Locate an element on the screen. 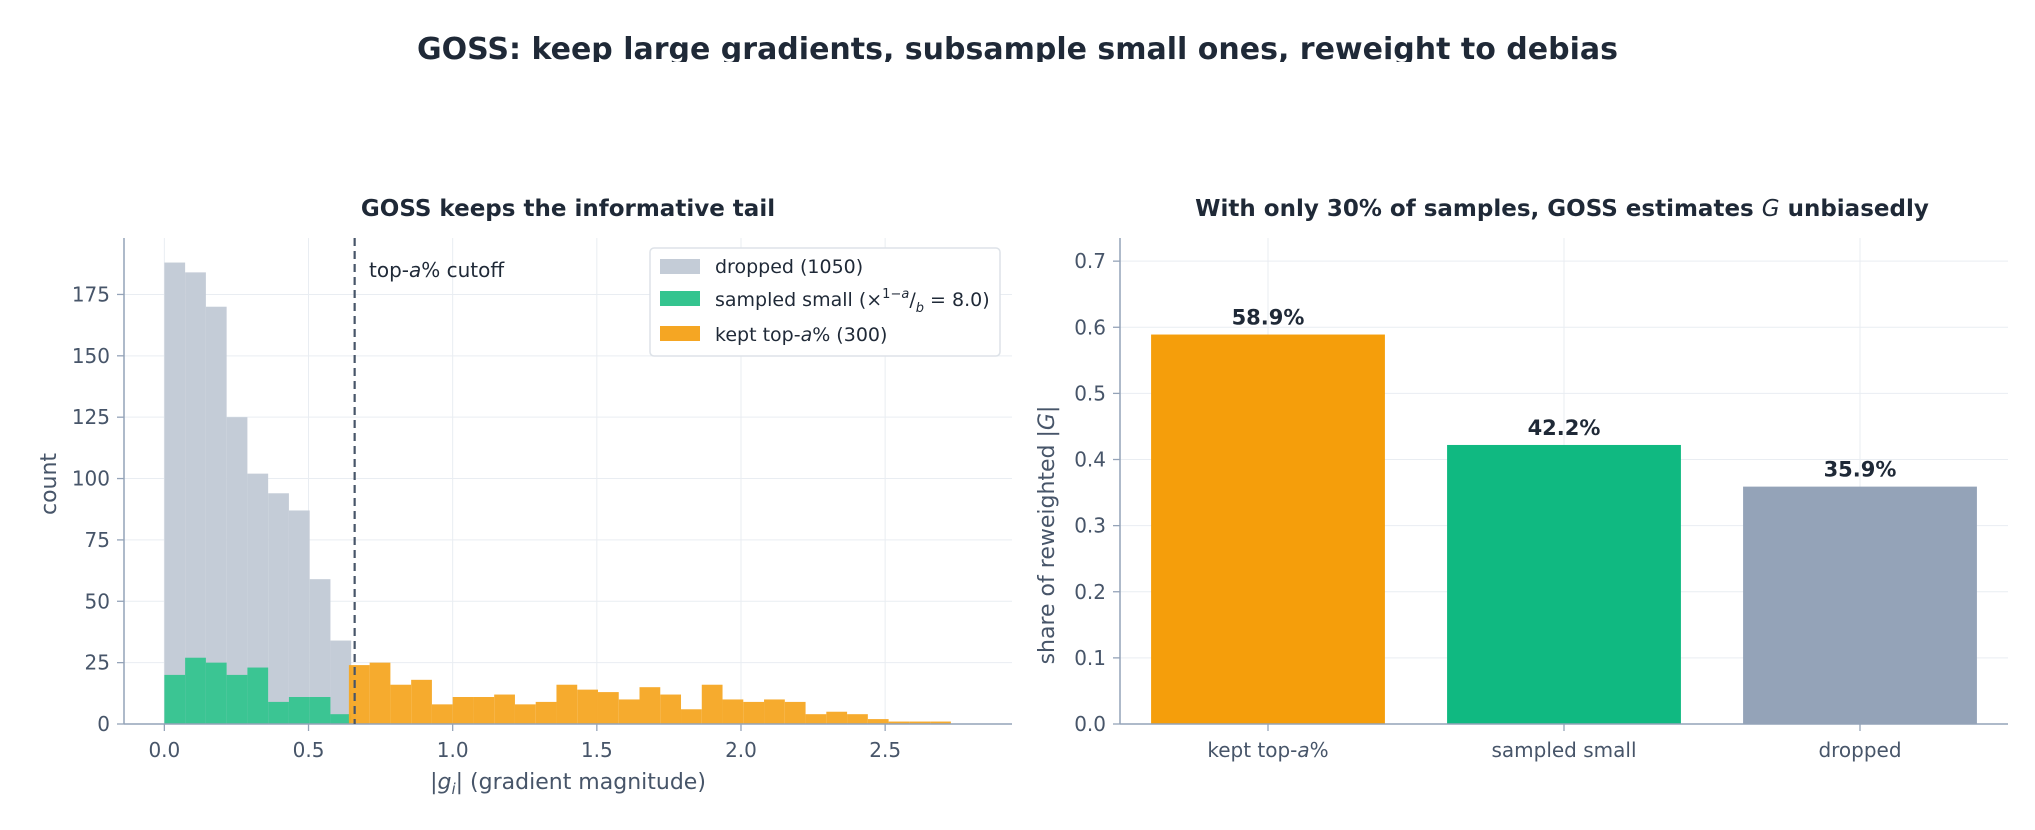  share-xtick-label-kept: kept top-a% is located at coordinates (1267, 750).